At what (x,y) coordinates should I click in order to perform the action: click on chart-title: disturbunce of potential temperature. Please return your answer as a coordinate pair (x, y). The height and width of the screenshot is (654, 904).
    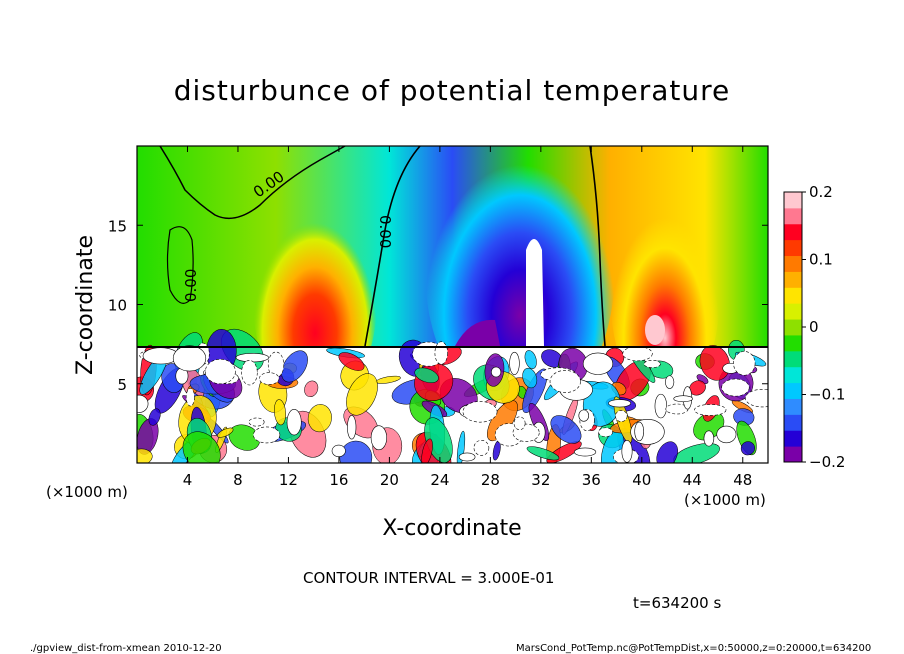
    Looking at the image, I should click on (452, 90).